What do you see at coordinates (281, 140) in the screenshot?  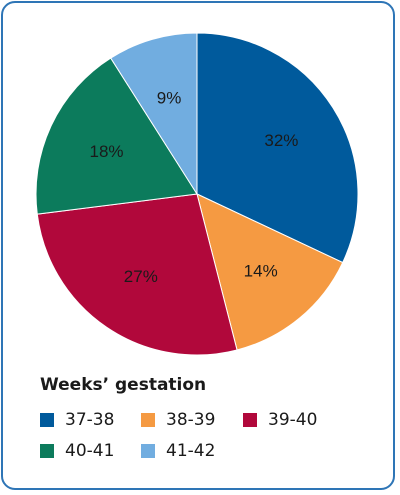 I see `pie-slice-label-37-38: 32%` at bounding box center [281, 140].